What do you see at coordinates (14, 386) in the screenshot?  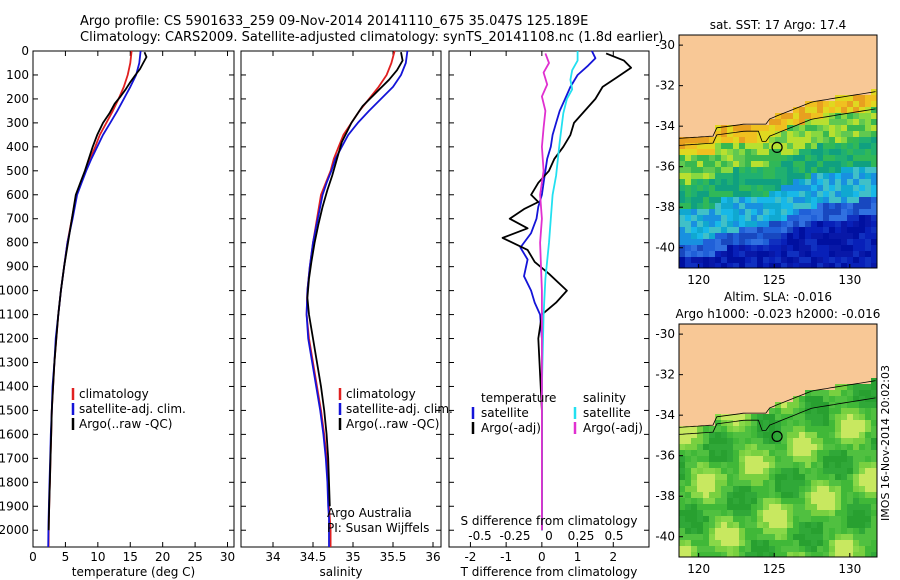 I see `depth-tick-label: 1400` at bounding box center [14, 386].